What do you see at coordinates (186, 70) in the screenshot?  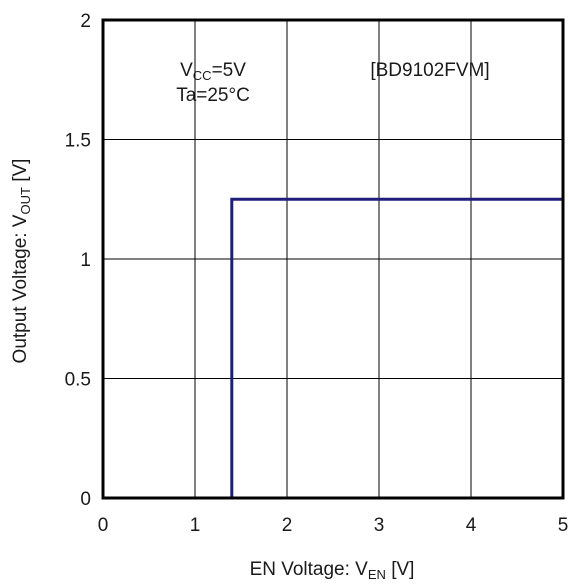 I see `annotation-vcc-main: V` at bounding box center [186, 70].